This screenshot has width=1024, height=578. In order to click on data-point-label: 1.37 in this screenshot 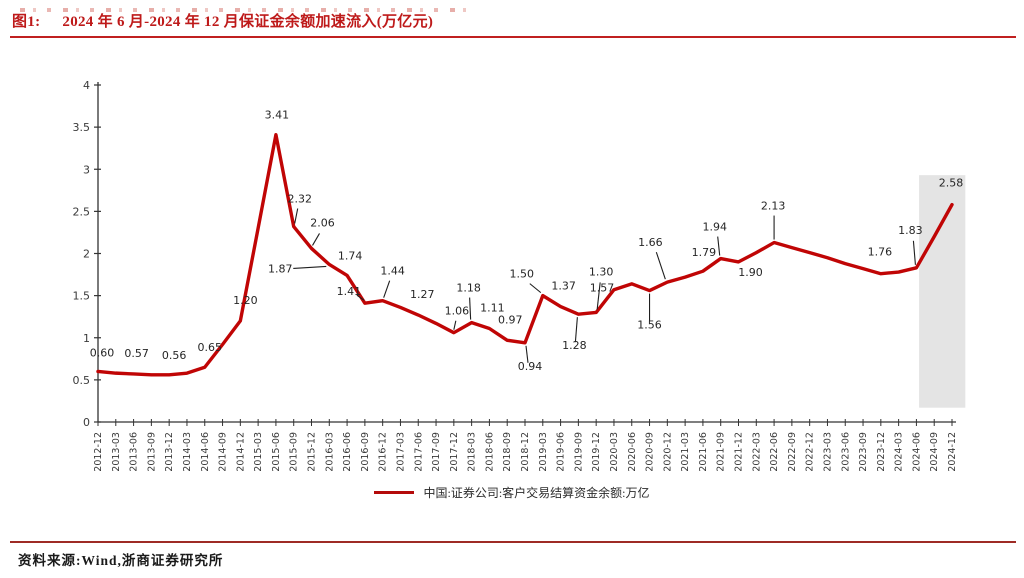, I will do `click(563, 286)`.